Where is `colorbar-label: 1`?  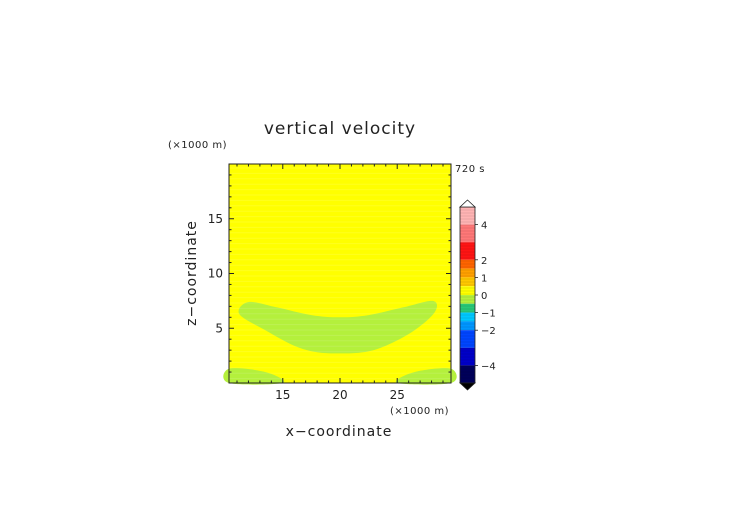 colorbar-label: 1 is located at coordinates (484, 278).